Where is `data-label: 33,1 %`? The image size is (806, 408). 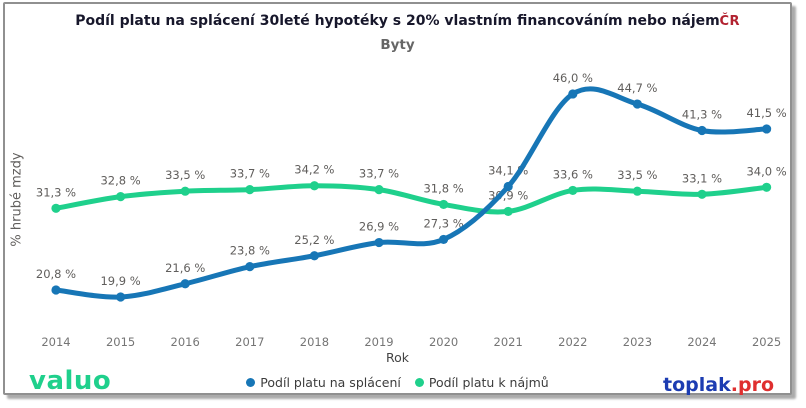 data-label: 33,1 % is located at coordinates (702, 178).